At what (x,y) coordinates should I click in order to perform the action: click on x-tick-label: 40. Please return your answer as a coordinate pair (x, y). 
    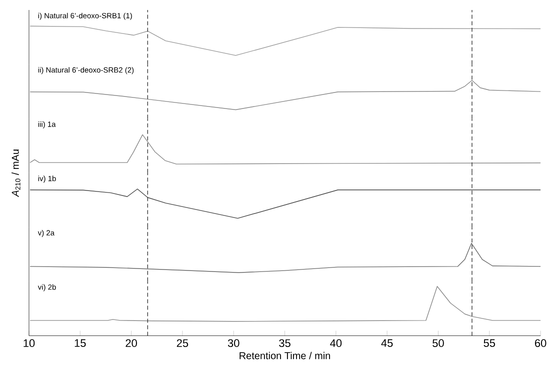
    Looking at the image, I should click on (336, 343).